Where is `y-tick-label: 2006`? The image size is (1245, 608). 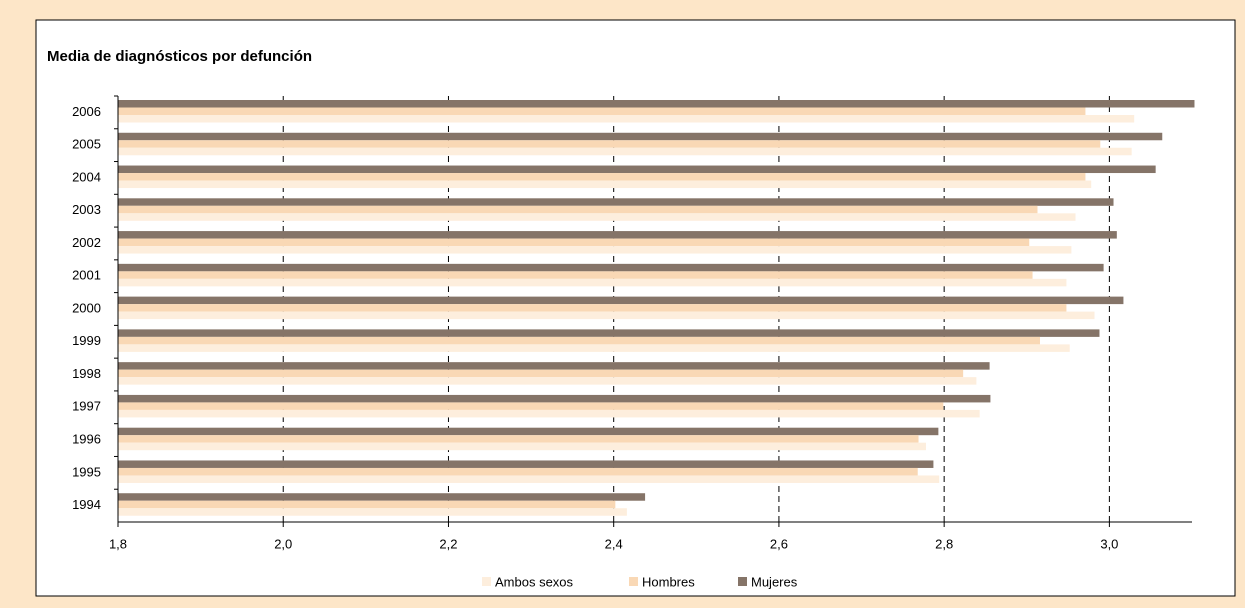
y-tick-label: 2006 is located at coordinates (86, 111).